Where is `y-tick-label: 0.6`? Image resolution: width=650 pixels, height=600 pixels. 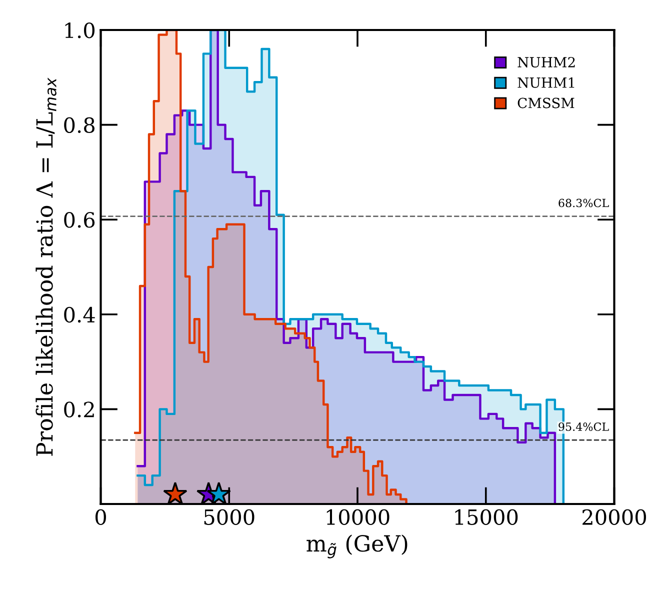
y-tick-label: 0.6 is located at coordinates (79, 220).